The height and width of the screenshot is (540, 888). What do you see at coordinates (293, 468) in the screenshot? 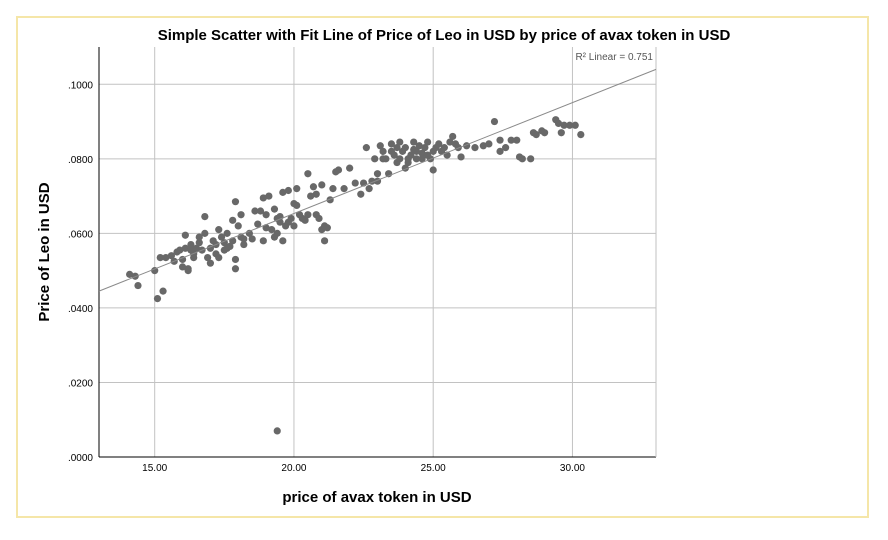
I see `x-tick-label: 20.00` at bounding box center [293, 468].